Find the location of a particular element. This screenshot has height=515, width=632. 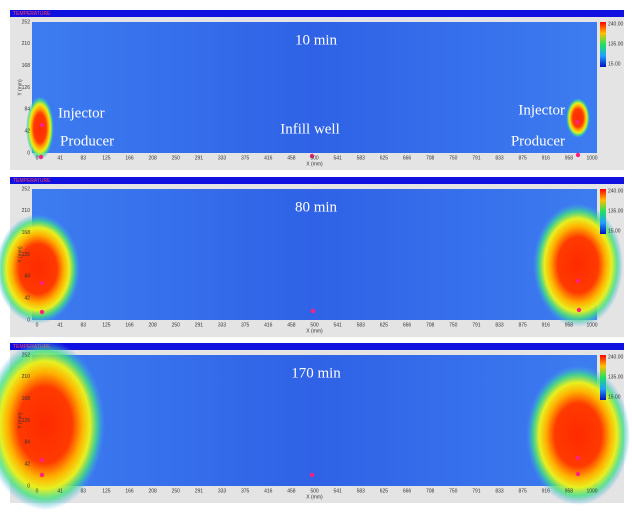

x-tick-label: 458 is located at coordinates (291, 158).